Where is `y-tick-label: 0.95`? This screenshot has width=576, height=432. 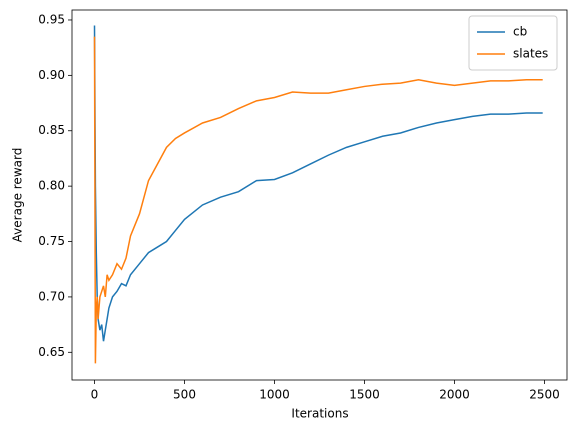 y-tick-label: 0.95 is located at coordinates (51, 19).